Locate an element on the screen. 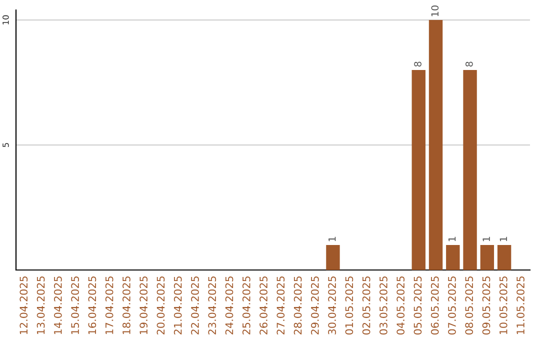 The image size is (540, 340). x-tick-label: 30.04.2025 is located at coordinates (332, 305).